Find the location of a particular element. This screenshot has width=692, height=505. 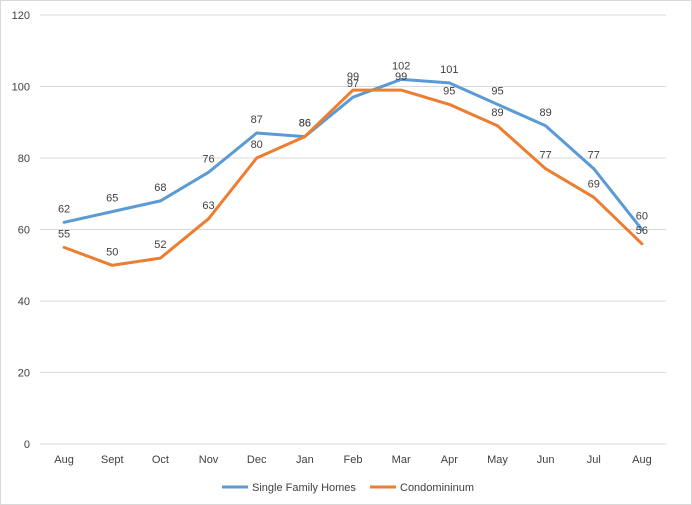

x-tick-label: Mar is located at coordinates (401, 460).